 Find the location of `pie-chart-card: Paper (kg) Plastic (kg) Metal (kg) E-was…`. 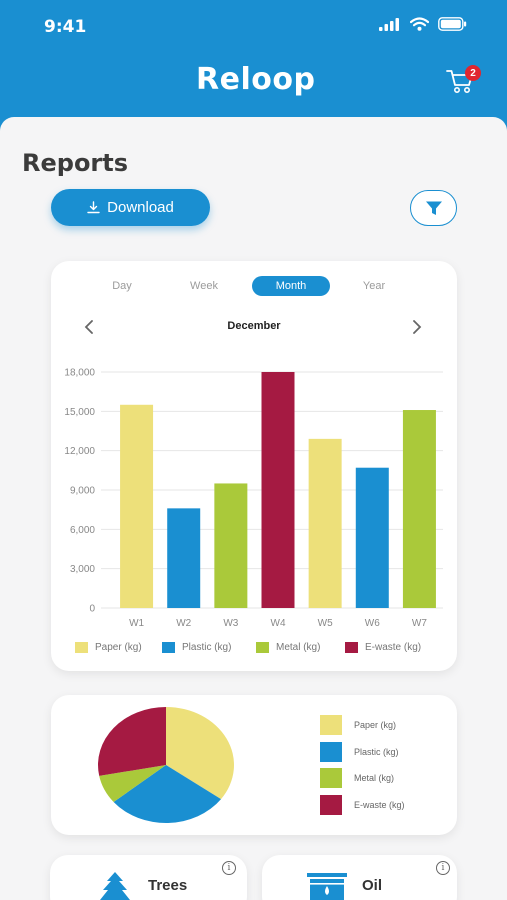

pie-chart-card: Paper (kg) Plastic (kg) Metal (kg) E-was… is located at coordinates (254, 765).